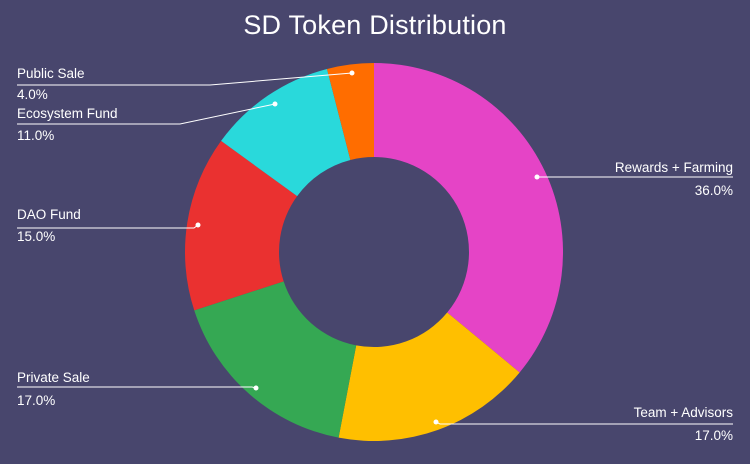  Describe the element at coordinates (275, 359) in the screenshot. I see `slice-private-sale` at that location.